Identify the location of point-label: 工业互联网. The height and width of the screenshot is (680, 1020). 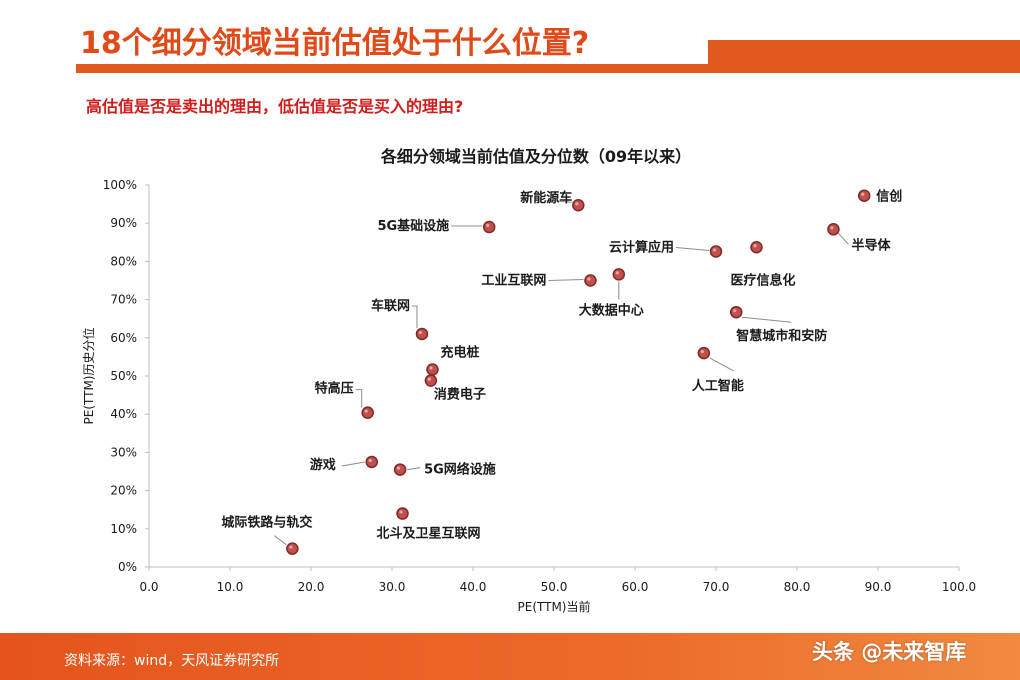
(513, 281).